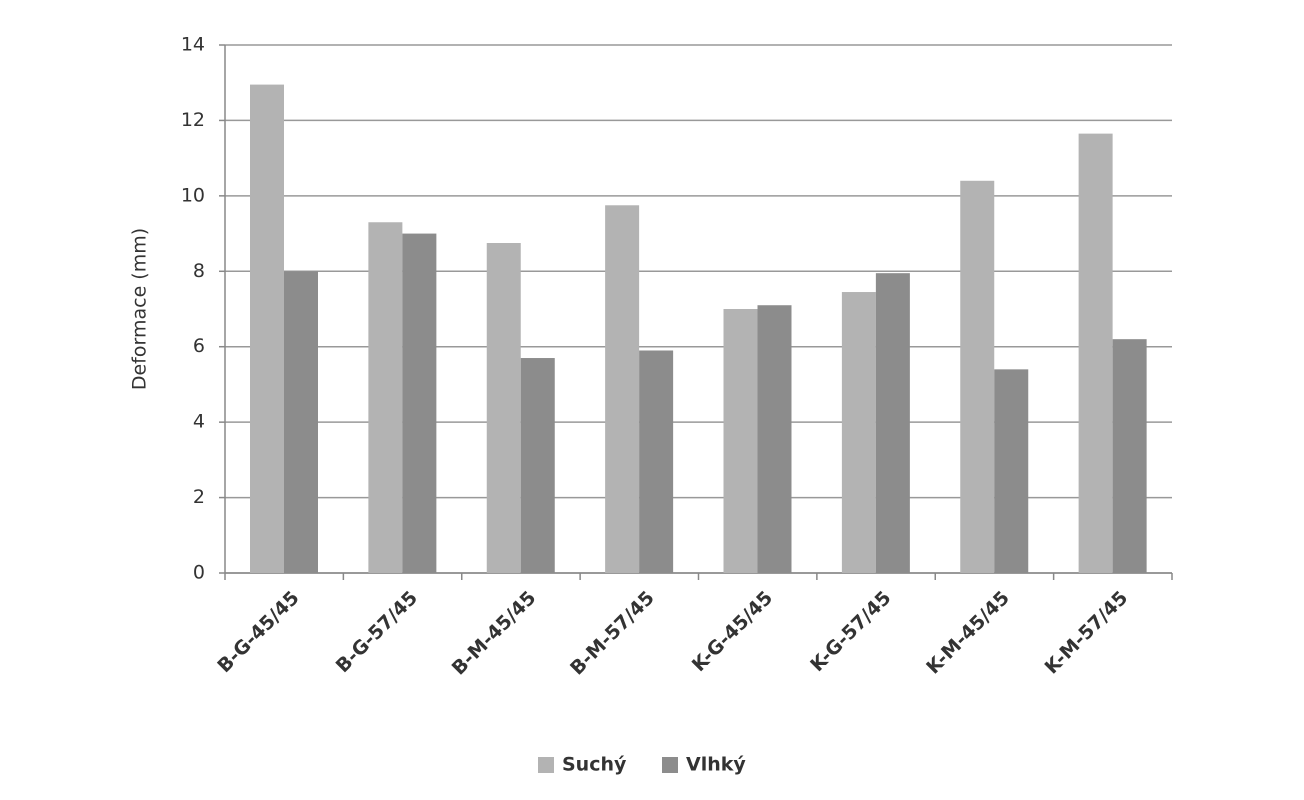 This screenshot has height=800, width=1304. I want to click on y-tick-label: 4, so click(199, 422).